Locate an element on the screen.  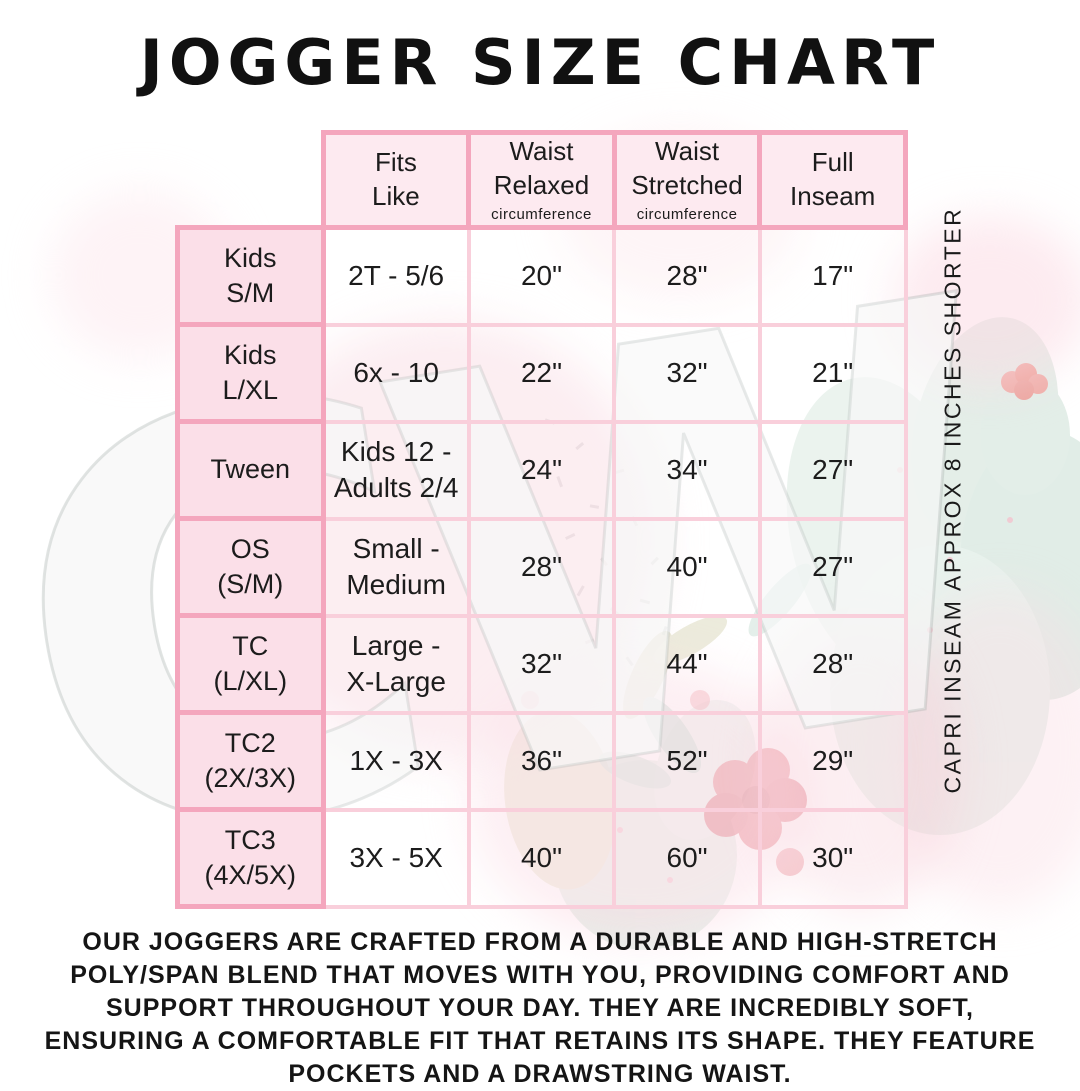
table-row: TC3 (4X/5X) 3X - 5X 40" 60" 30" is located at coordinates (541, 858).